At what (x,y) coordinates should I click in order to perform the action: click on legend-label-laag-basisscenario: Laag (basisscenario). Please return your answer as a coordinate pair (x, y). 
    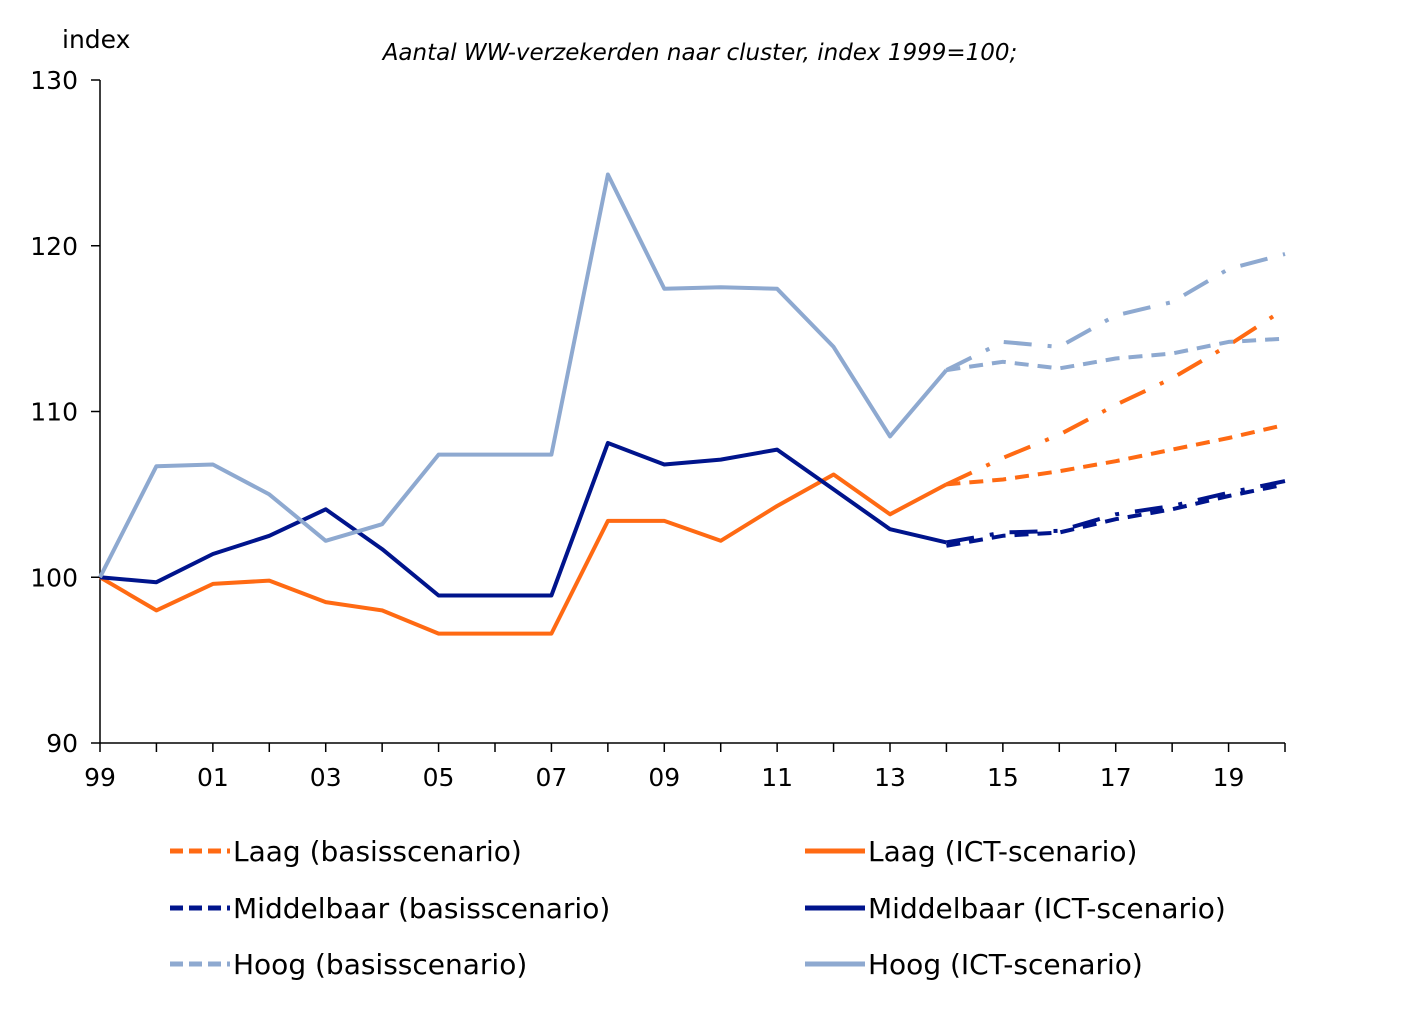
    Looking at the image, I should click on (377, 851).